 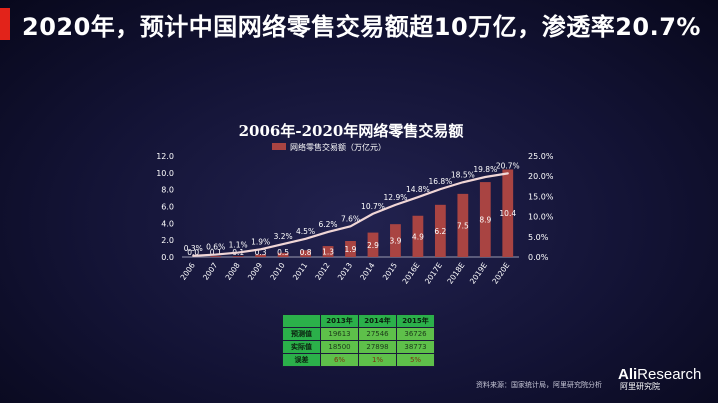 I want to click on aliresearch-logo: AliResearch 阿里研究院, so click(x=659, y=379).